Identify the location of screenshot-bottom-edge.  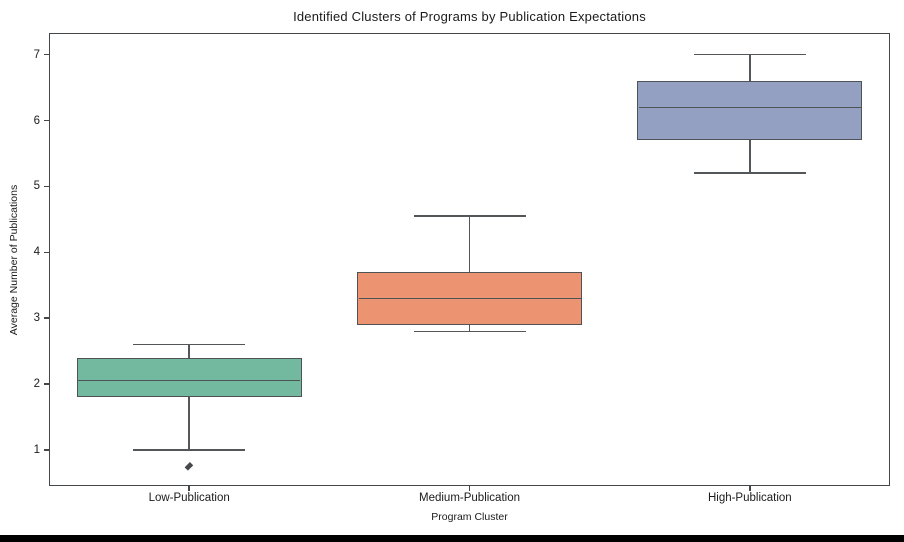
(452, 538).